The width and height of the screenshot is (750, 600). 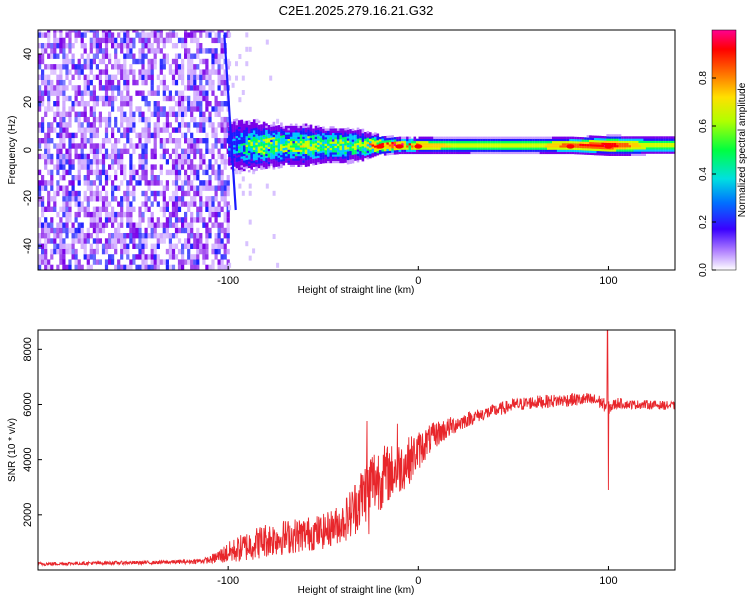 I want to click on x-tick-label: 100, so click(x=608, y=581).